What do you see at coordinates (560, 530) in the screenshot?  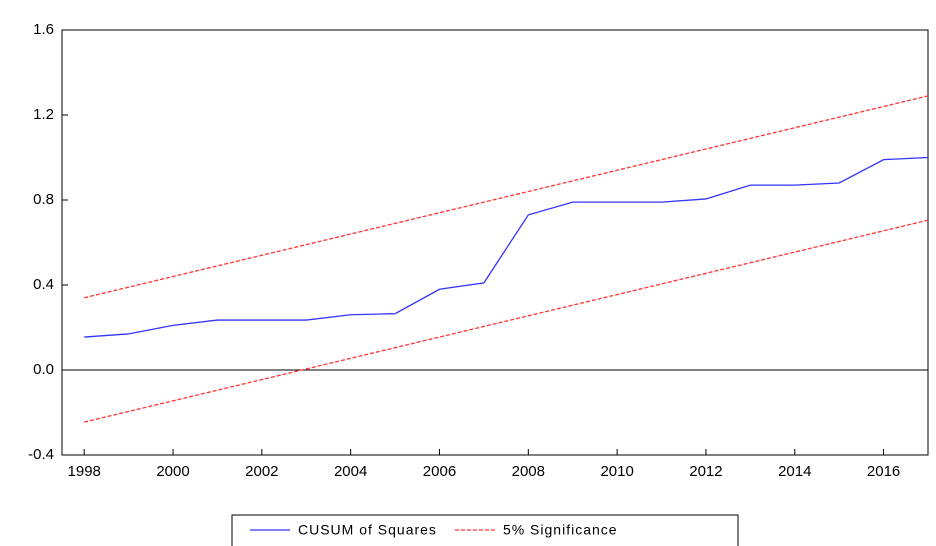 I see `legend-label: 5% Significance` at bounding box center [560, 530].